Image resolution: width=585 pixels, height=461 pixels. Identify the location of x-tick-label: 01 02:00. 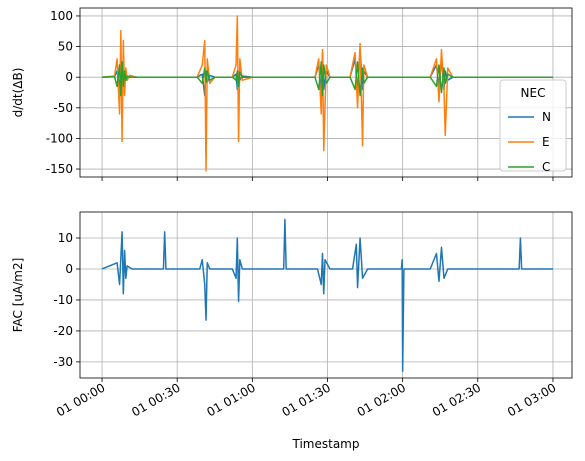
(381, 399).